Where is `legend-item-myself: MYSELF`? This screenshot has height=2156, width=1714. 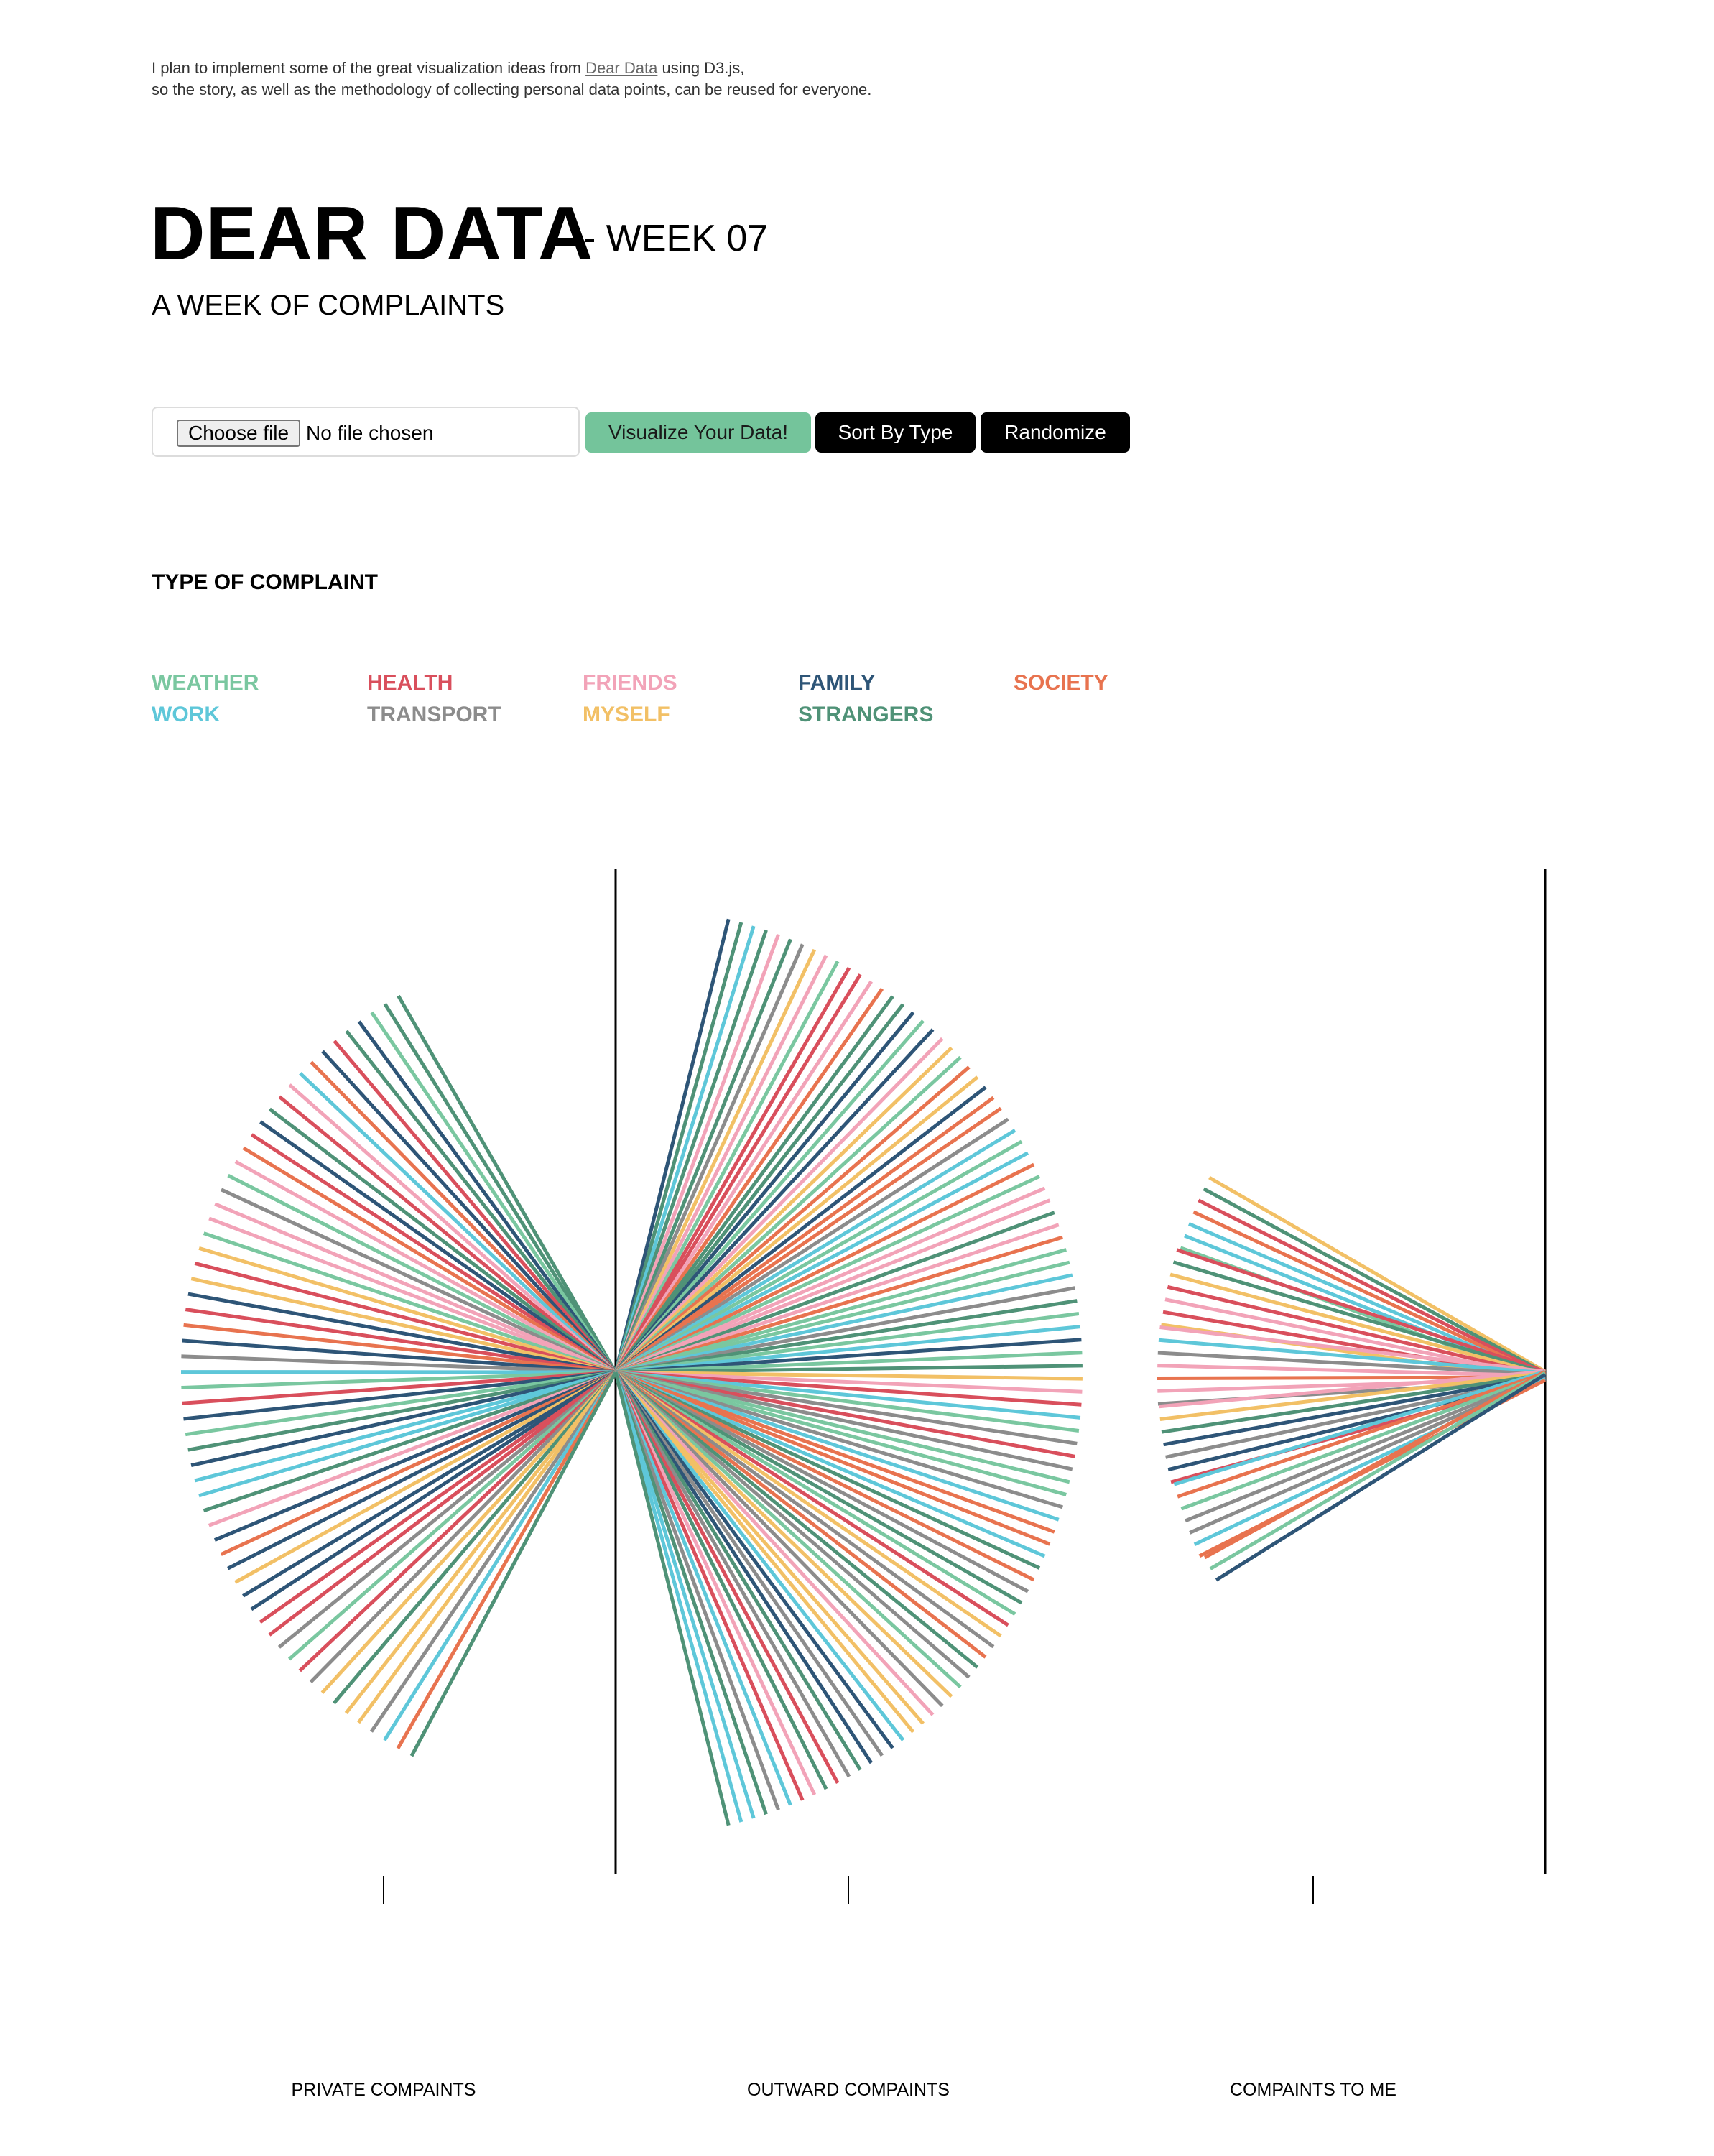 legend-item-myself: MYSELF is located at coordinates (626, 715).